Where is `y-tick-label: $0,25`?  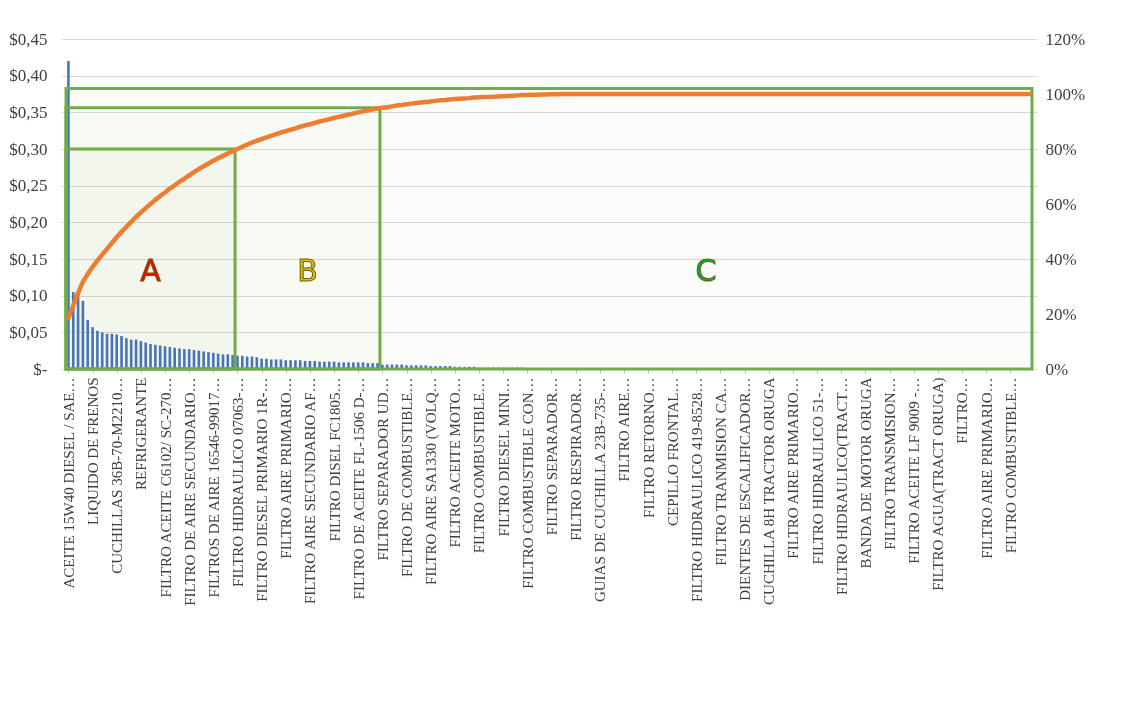 y-tick-label: $0,25 is located at coordinates (28, 186).